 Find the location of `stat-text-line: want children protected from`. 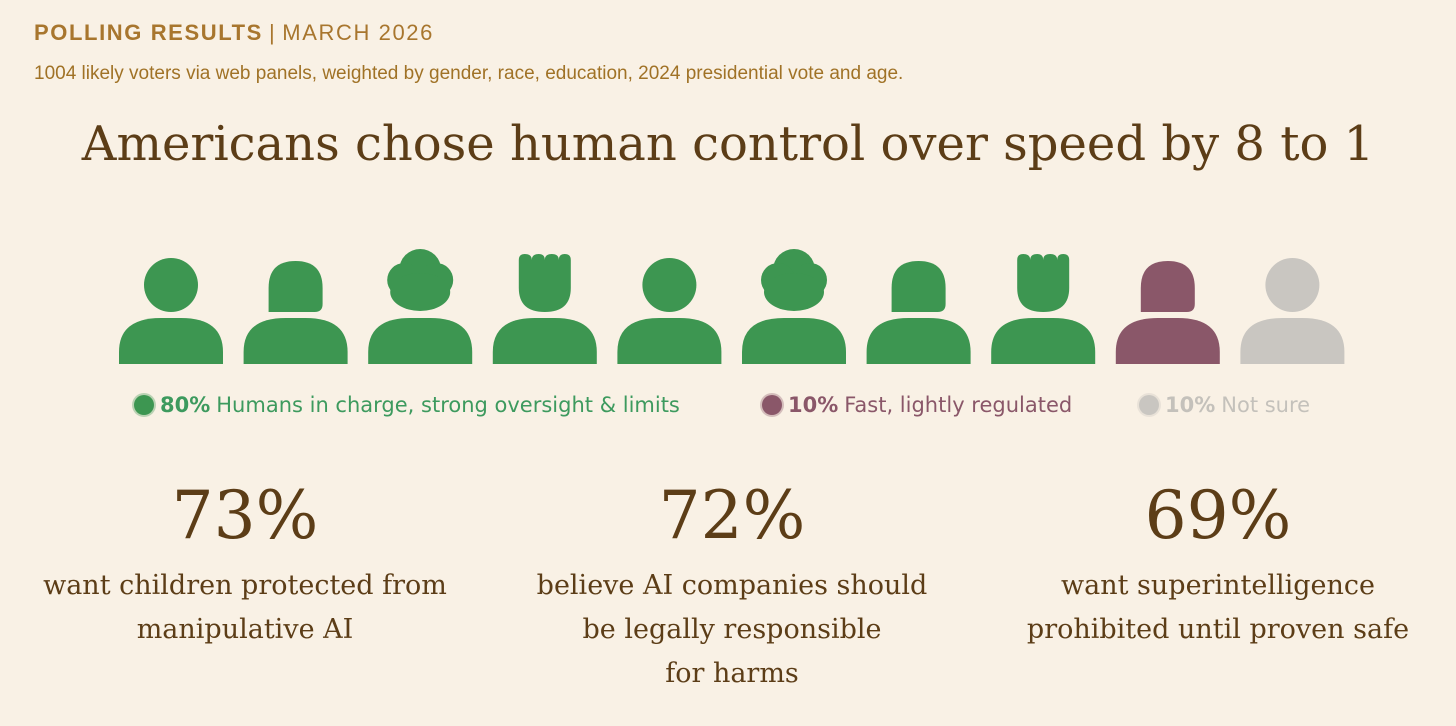

stat-text-line: want children protected from is located at coordinates (245, 585).